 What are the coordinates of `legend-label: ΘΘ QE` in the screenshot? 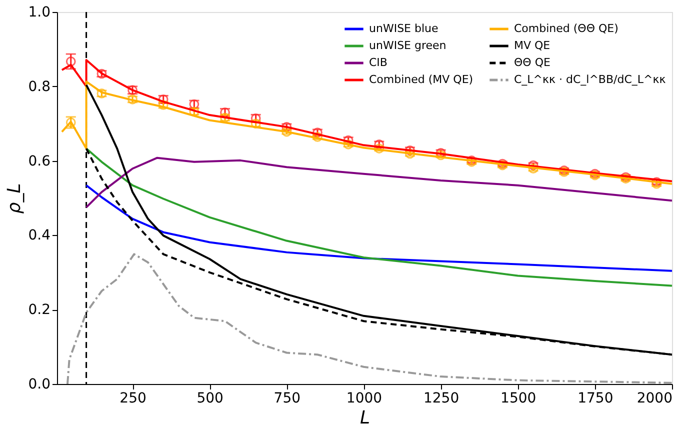 It's located at (532, 62).